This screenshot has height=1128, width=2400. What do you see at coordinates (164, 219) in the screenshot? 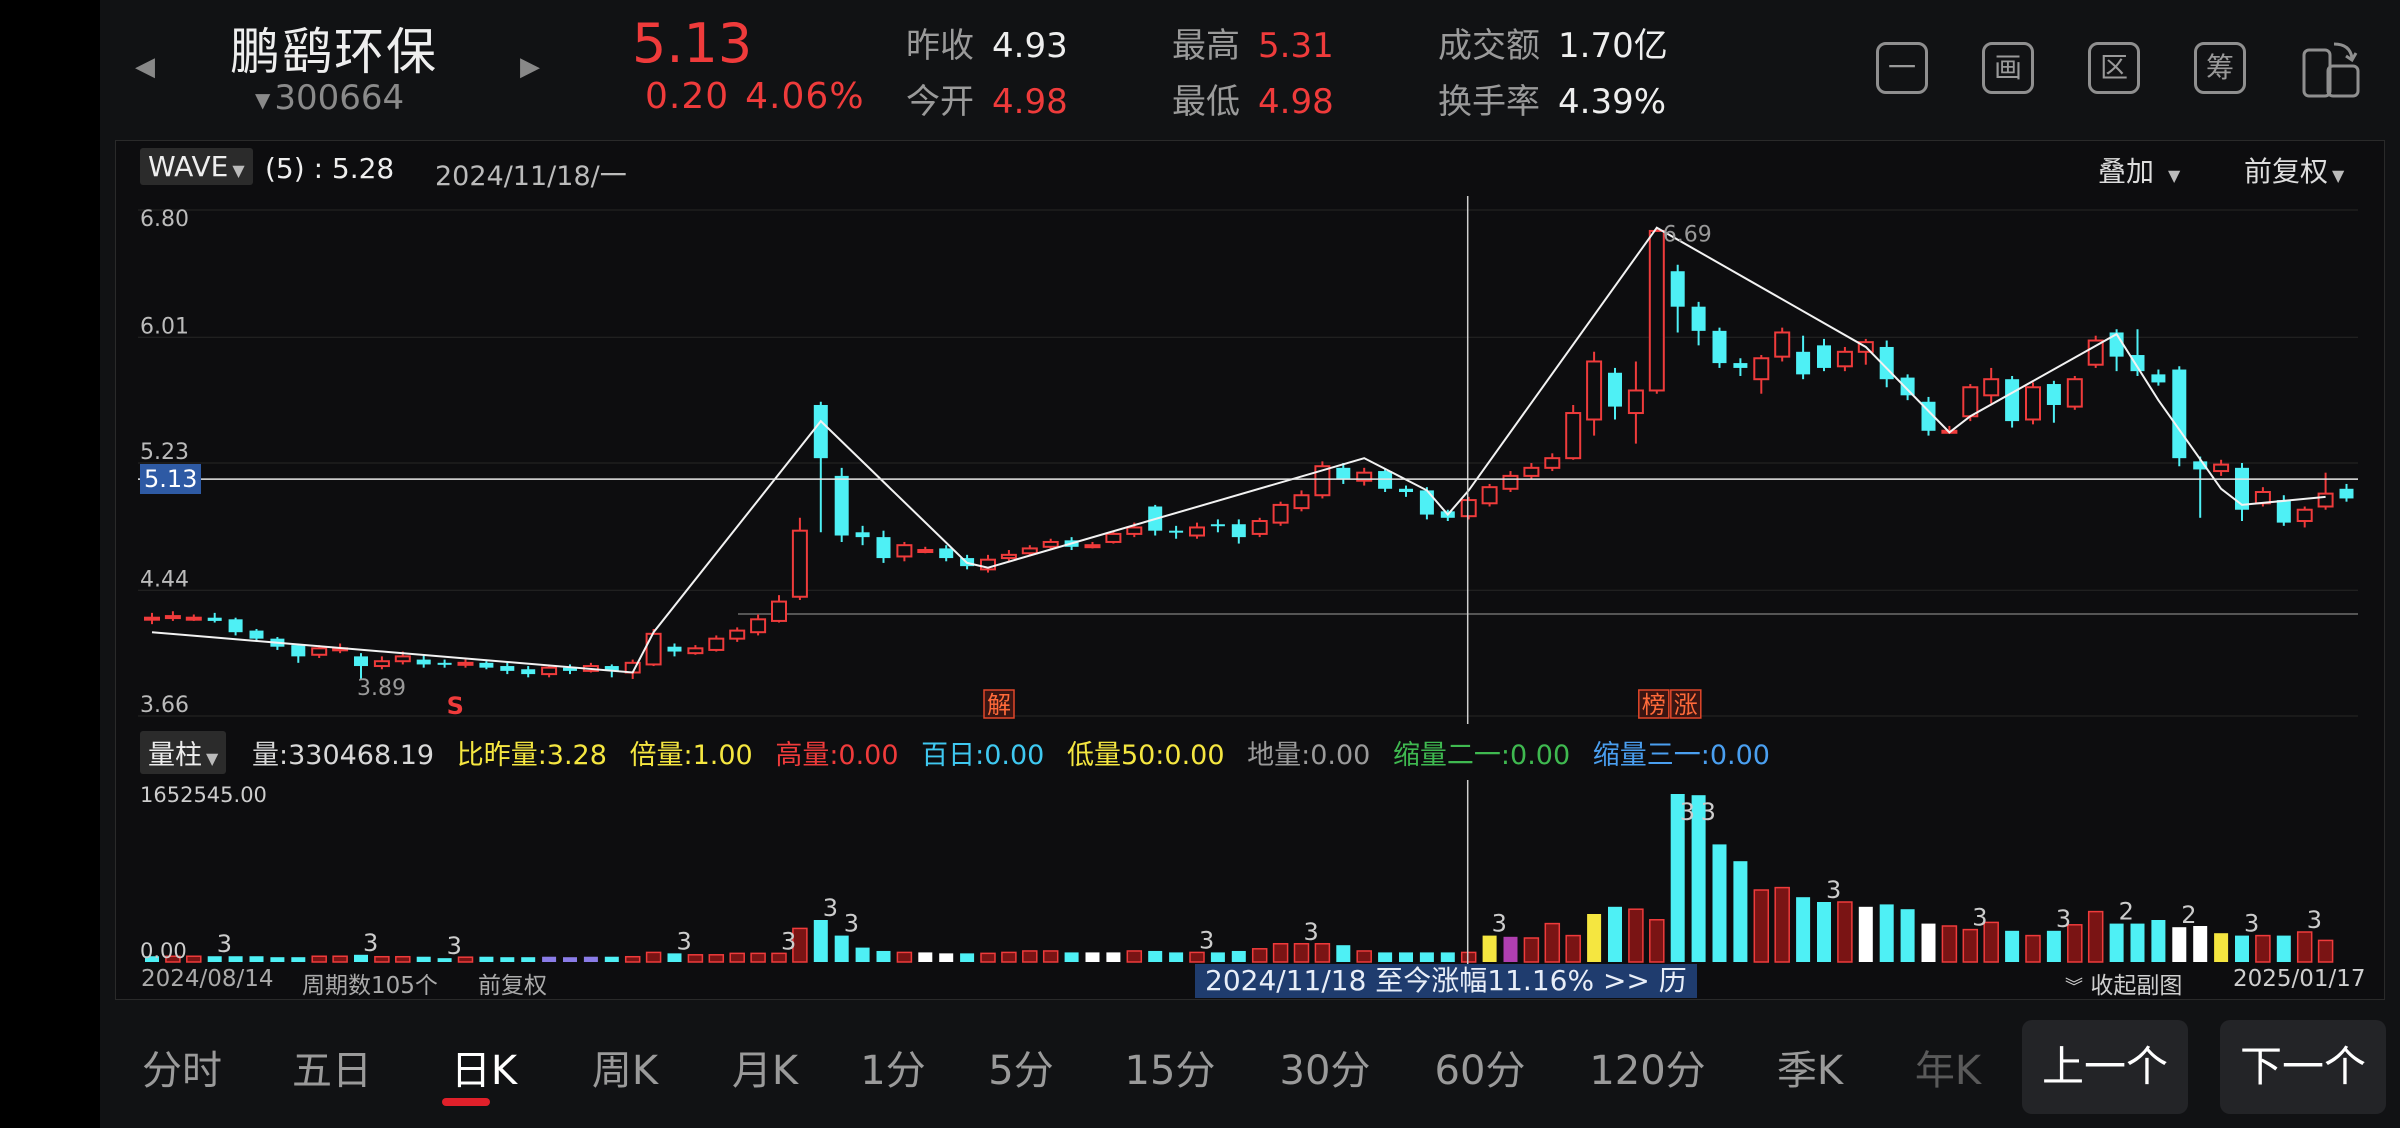
I see `y-tick-label: 6.80` at bounding box center [164, 219].